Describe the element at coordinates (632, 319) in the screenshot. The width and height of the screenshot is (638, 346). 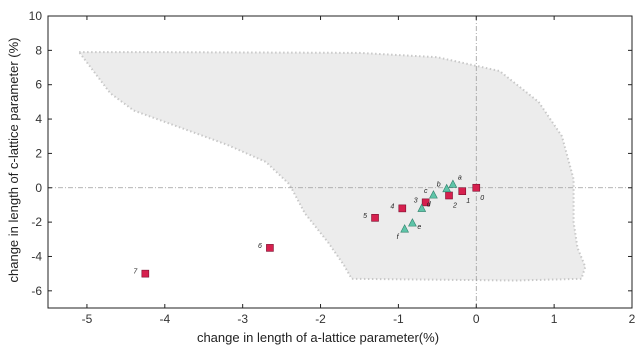
I see `x-tick-label: 2` at that location.